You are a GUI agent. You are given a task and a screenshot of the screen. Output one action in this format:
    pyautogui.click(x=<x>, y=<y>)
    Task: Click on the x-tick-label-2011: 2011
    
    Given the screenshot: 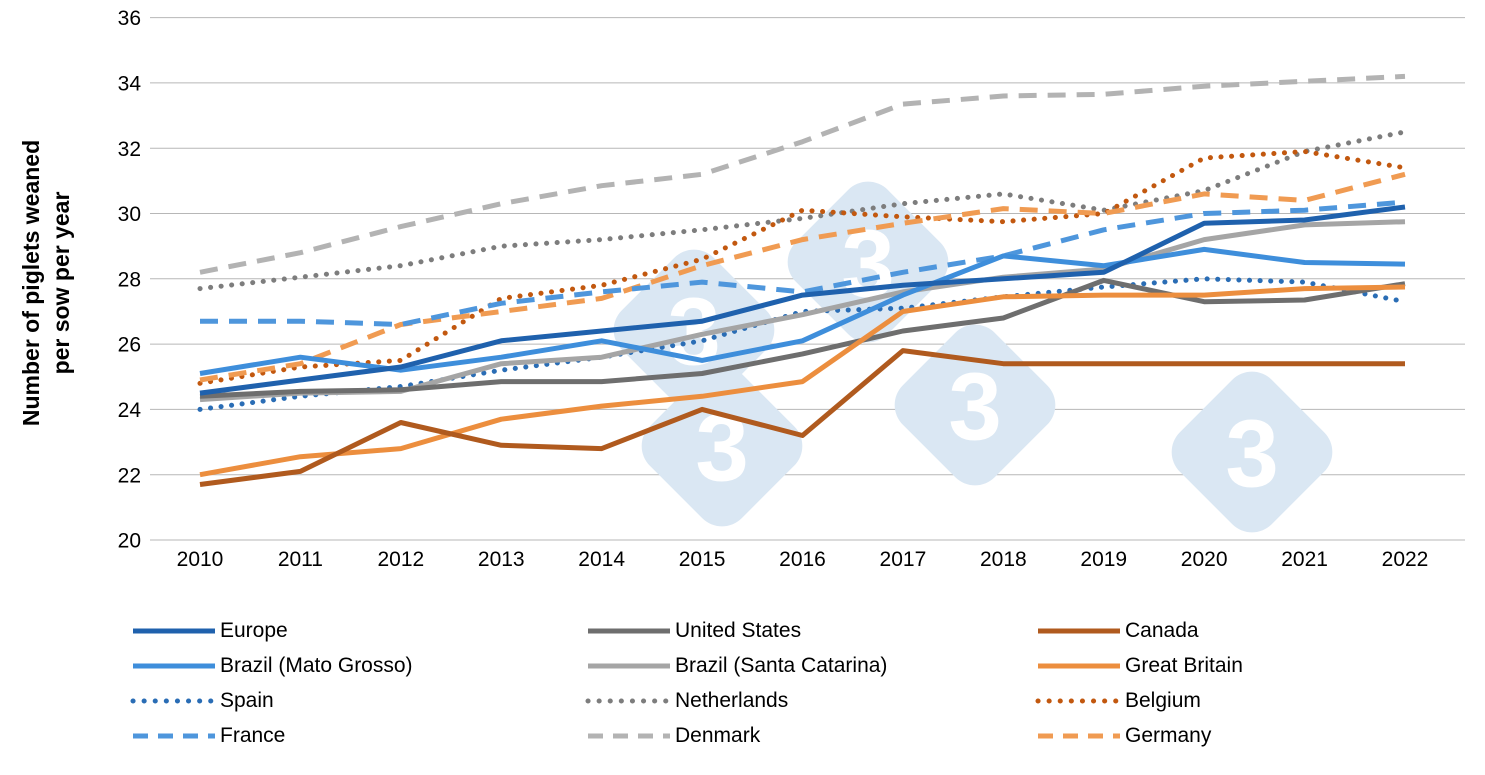 What is the action you would take?
    pyautogui.click(x=300, y=559)
    